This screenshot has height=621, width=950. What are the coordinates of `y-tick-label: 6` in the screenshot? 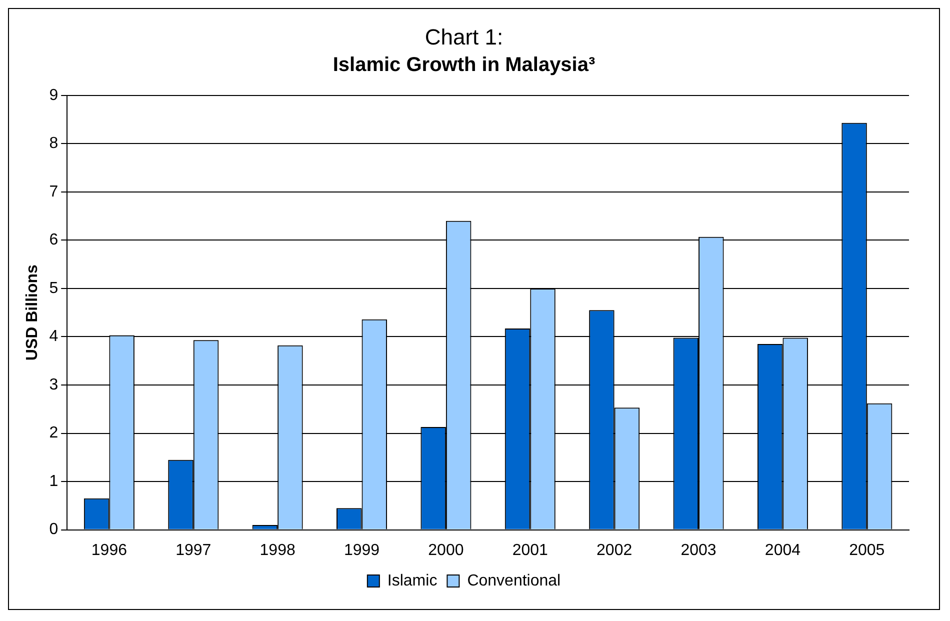 It's located at (53, 240).